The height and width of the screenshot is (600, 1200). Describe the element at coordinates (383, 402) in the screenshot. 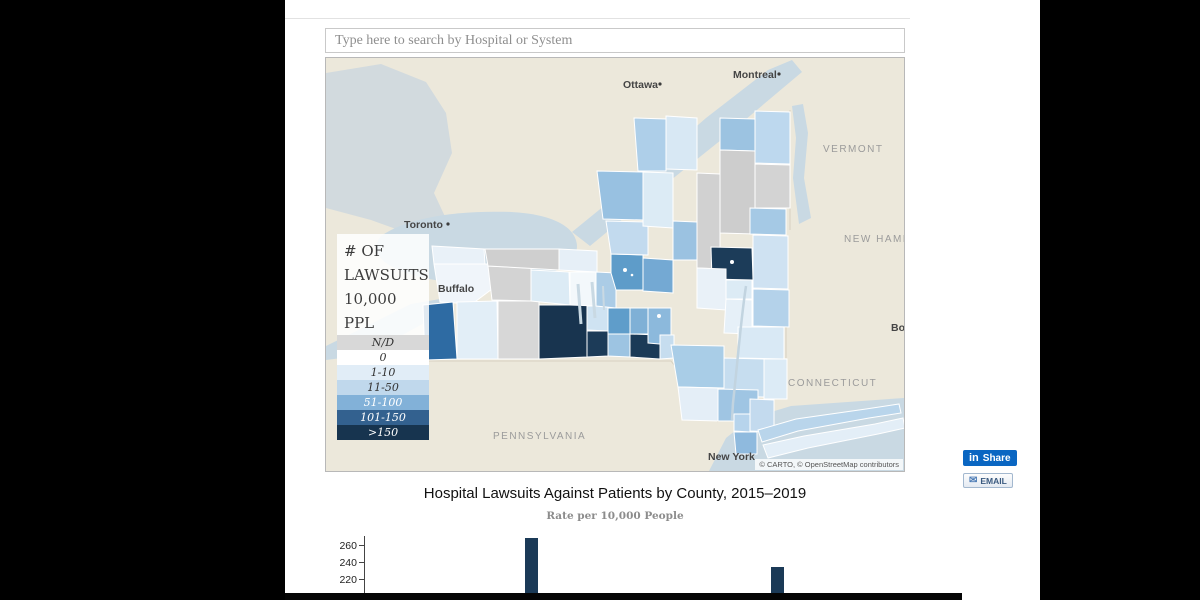

I see `legend-item-51-100: 51-100` at that location.